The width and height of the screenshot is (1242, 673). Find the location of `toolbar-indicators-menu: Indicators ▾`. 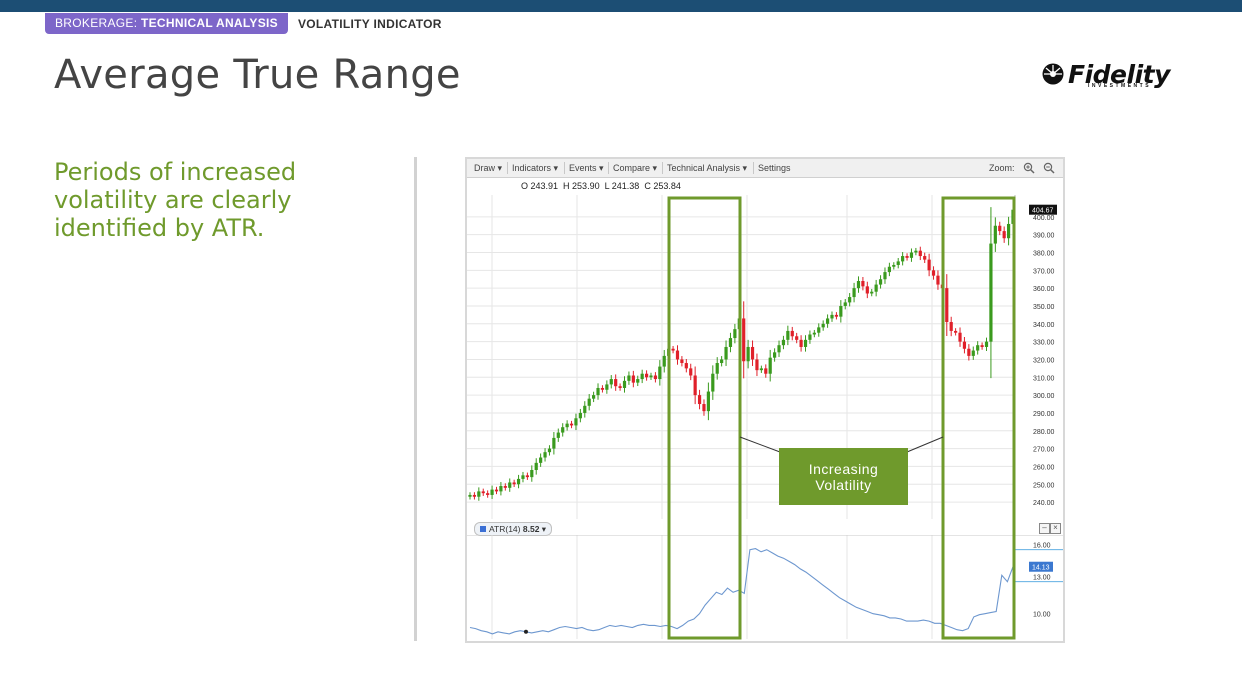

toolbar-indicators-menu: Indicators ▾ is located at coordinates (535, 168).